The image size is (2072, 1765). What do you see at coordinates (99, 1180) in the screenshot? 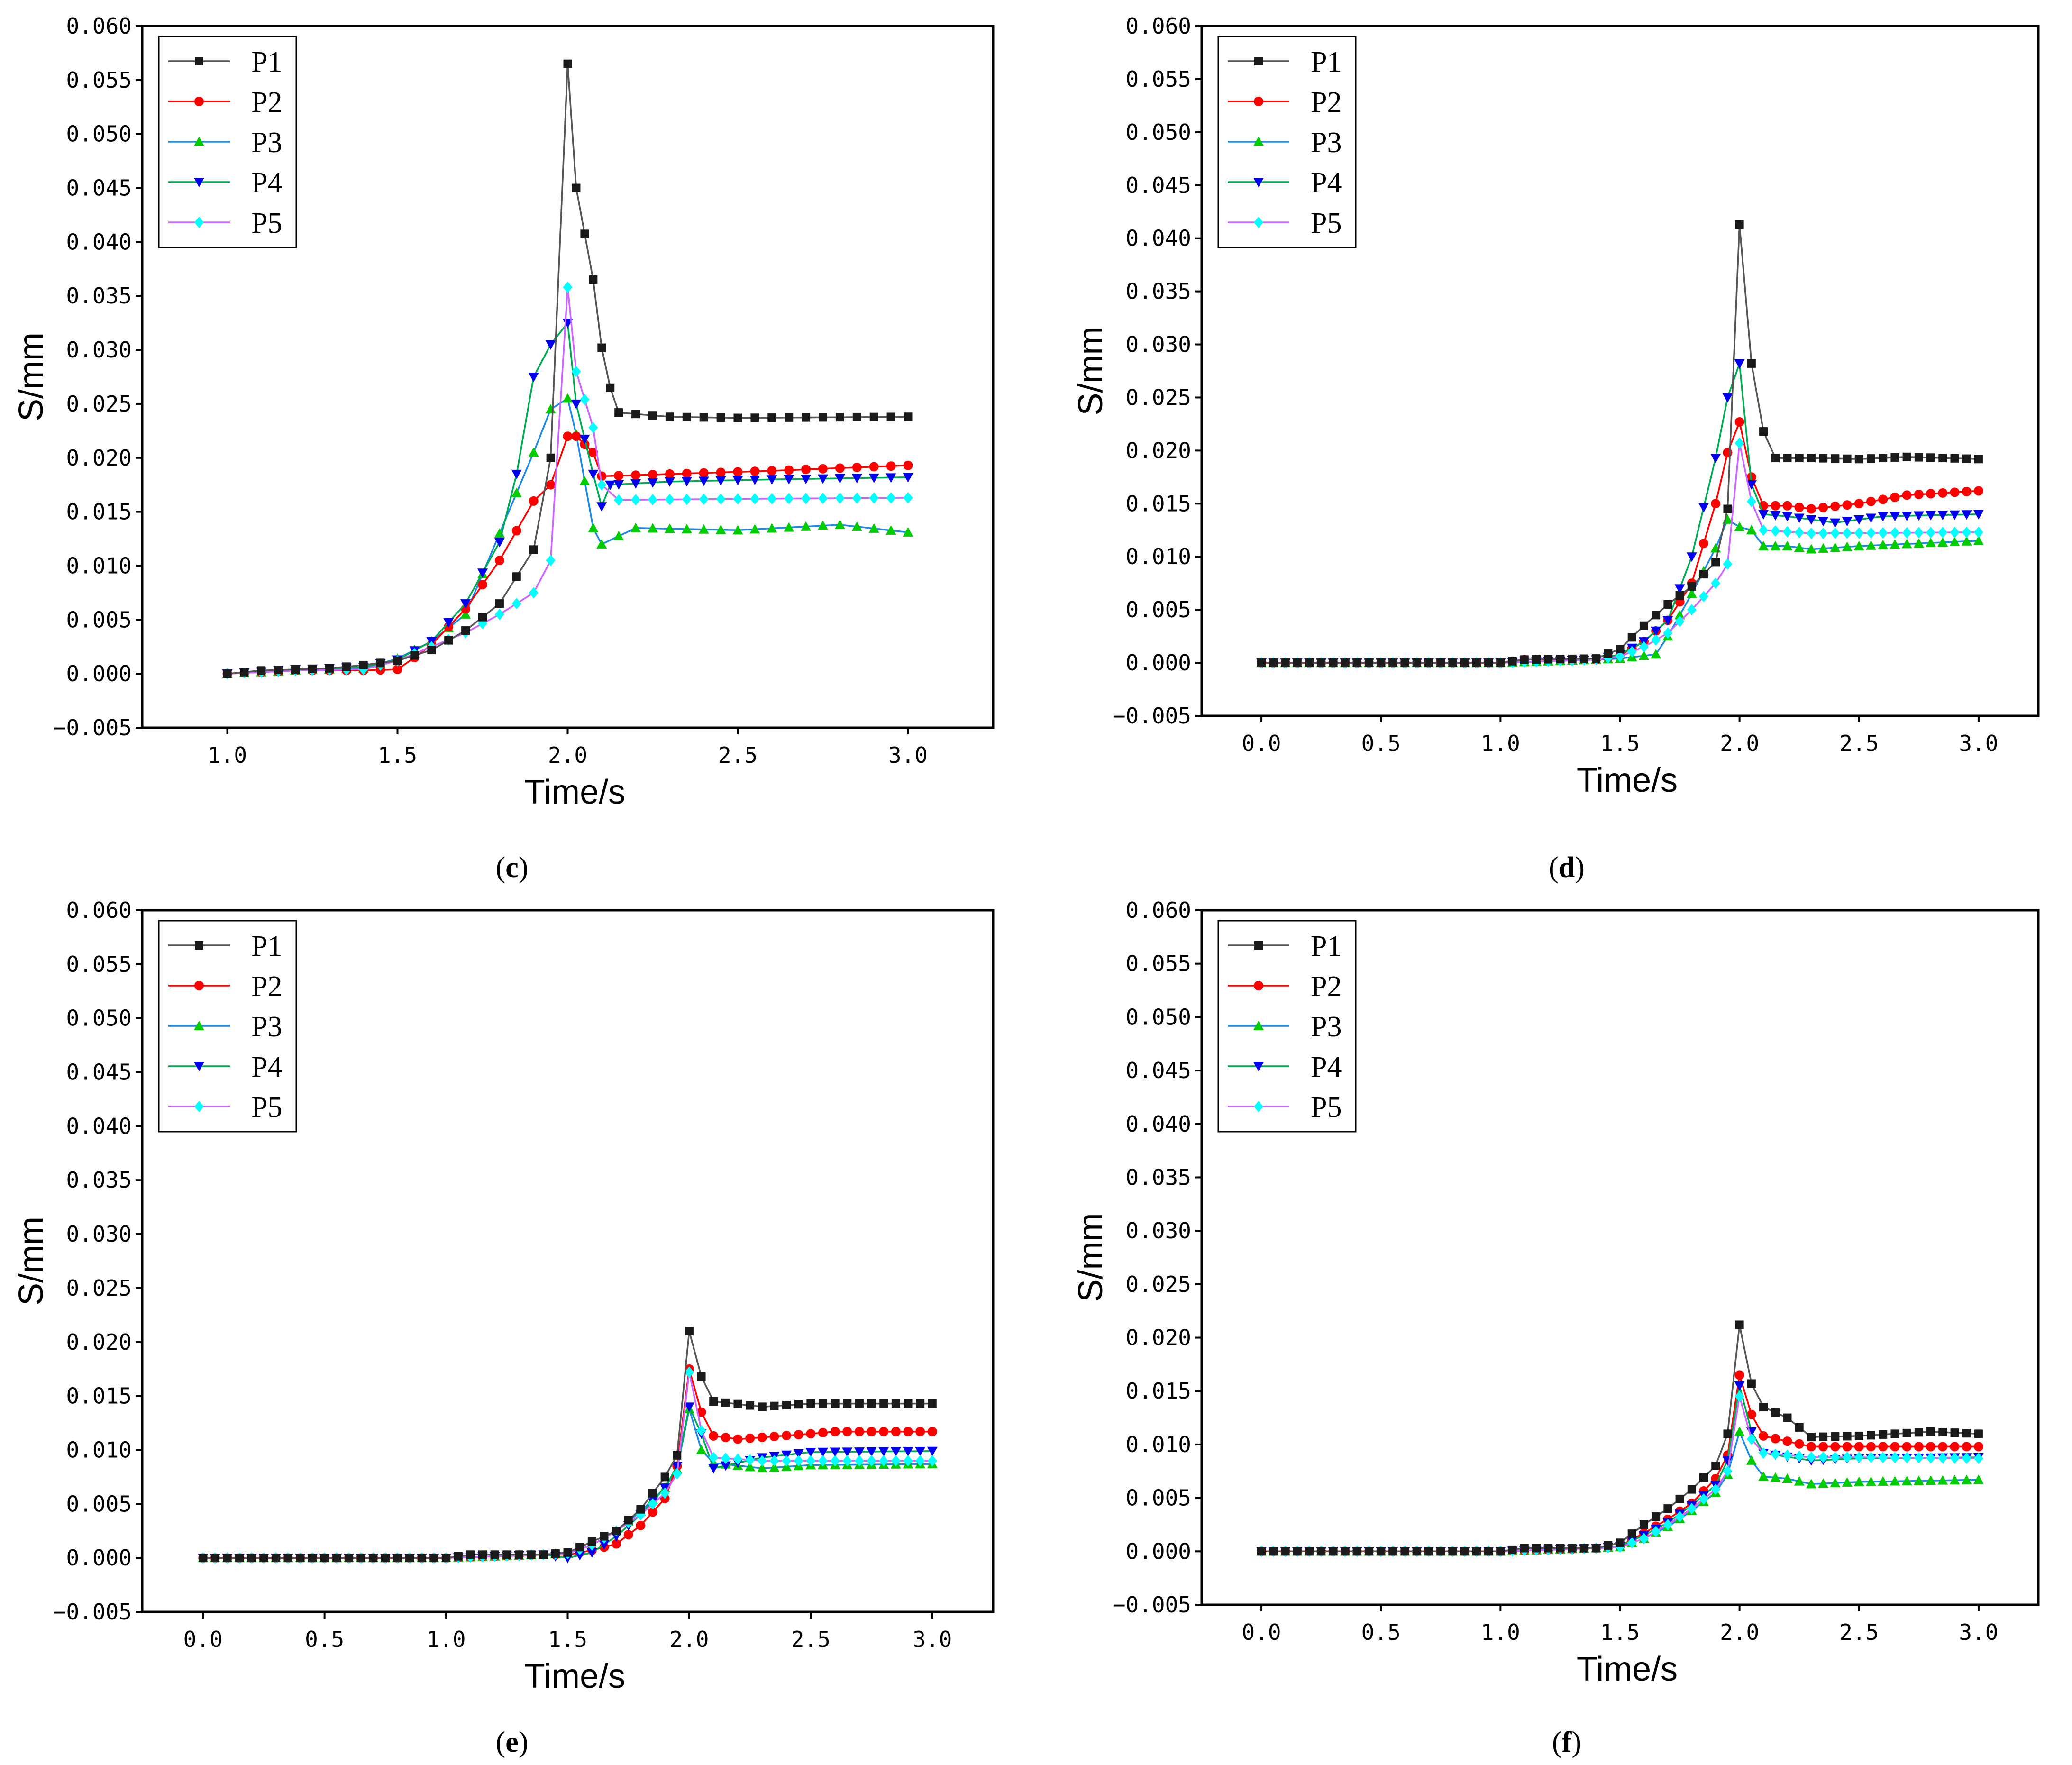
I see `y-tick-label: 0.035` at bounding box center [99, 1180].